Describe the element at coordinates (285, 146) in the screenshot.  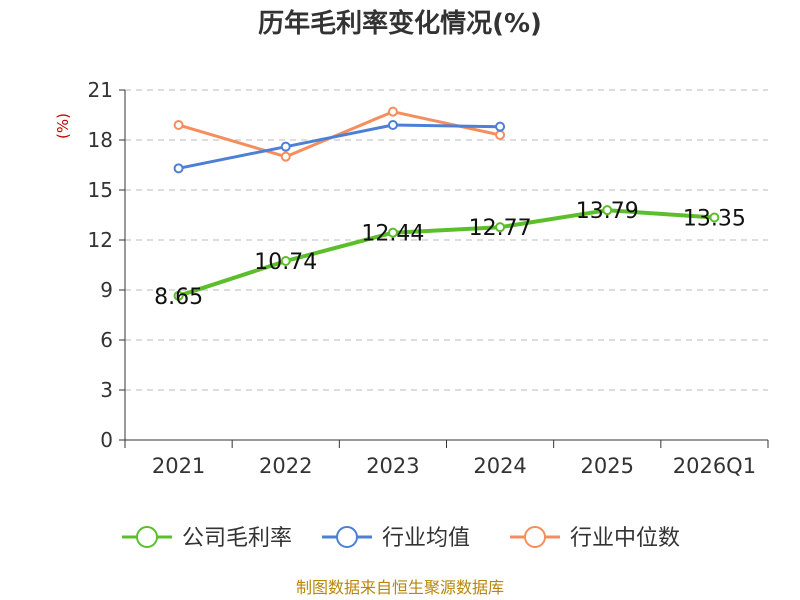
I see `point-s1-2022` at that location.